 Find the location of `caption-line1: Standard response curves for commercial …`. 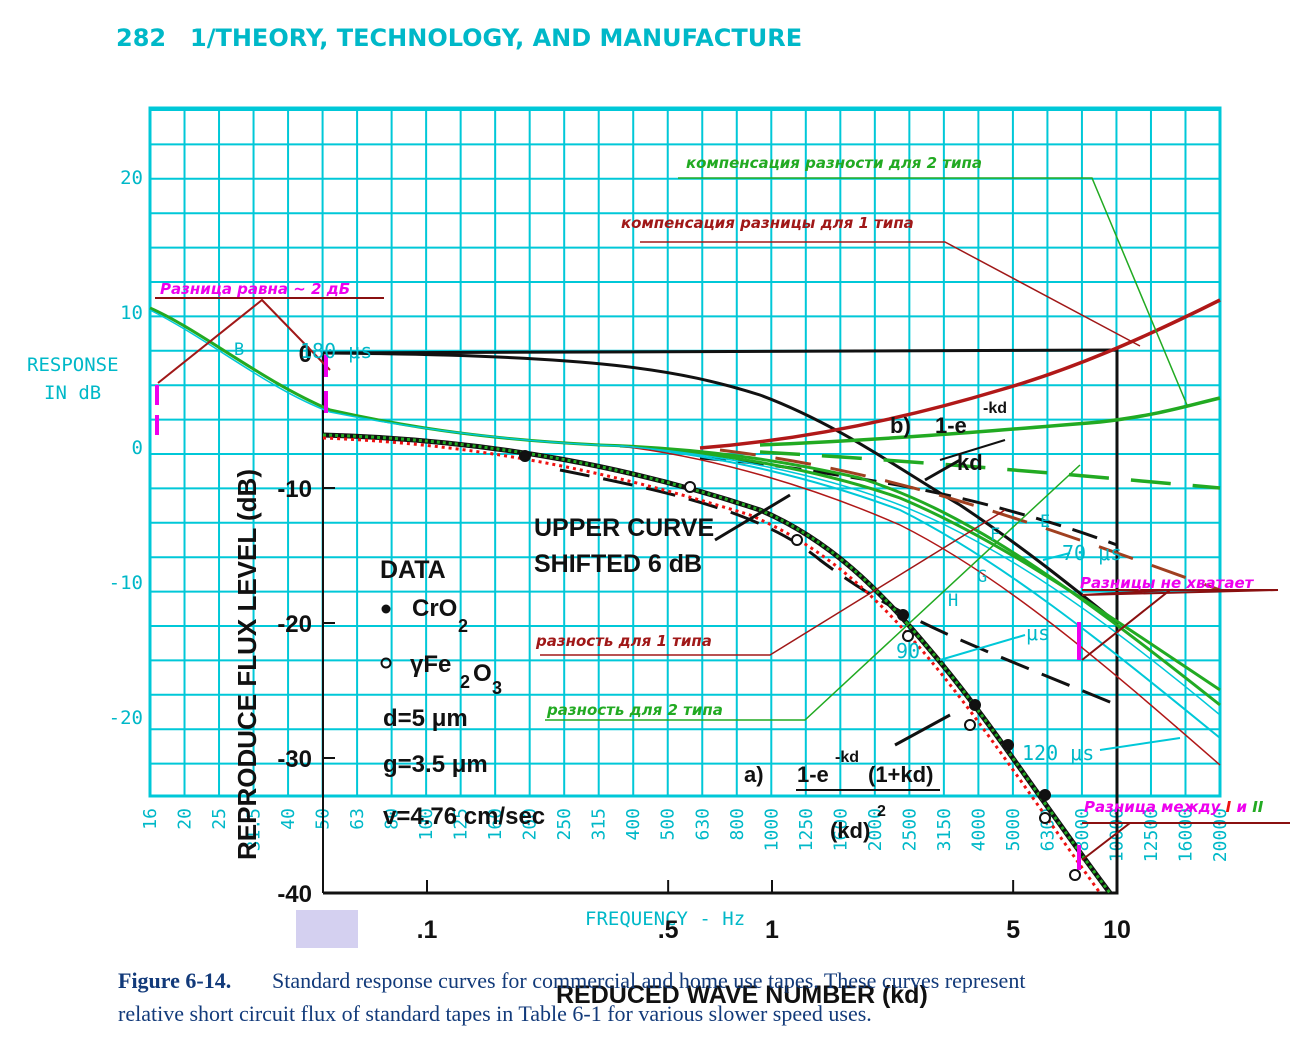

caption-line1: Standard response curves for commercial … is located at coordinates (648, 980).